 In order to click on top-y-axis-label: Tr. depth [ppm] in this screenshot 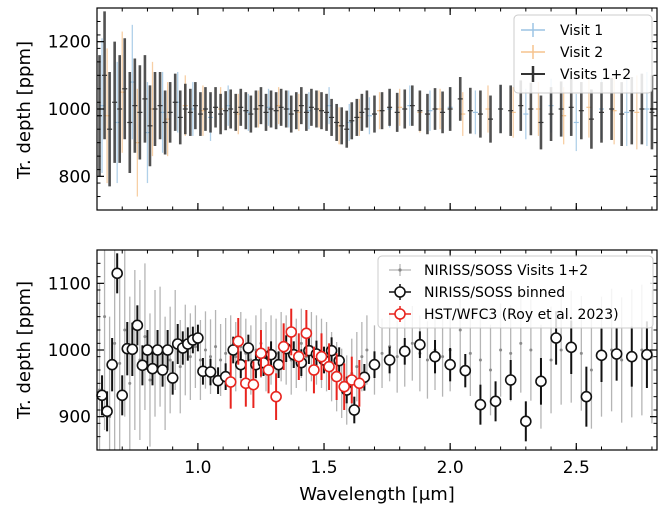, I will do `click(24, 110)`.